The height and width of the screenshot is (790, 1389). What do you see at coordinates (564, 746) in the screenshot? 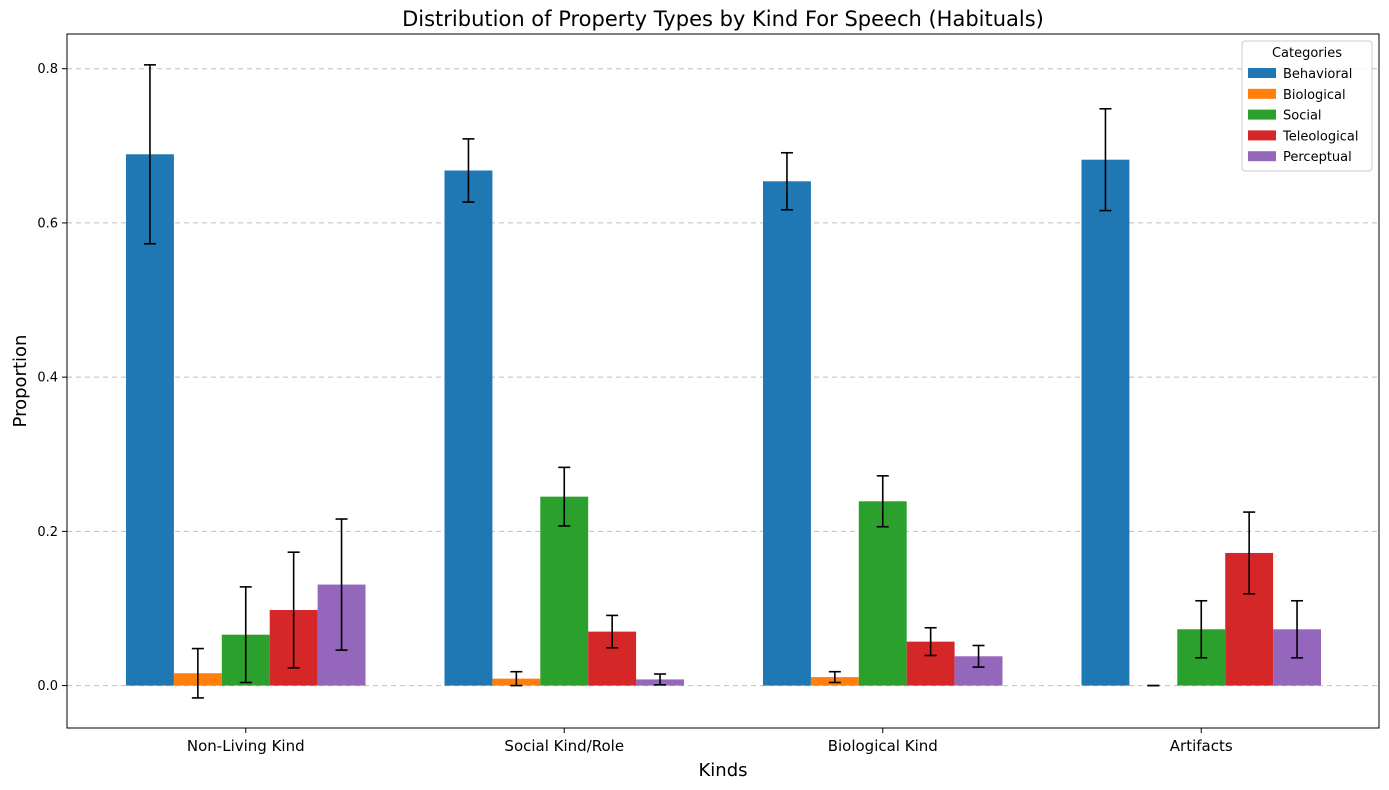
I see `x-tick-label: Social Kind/Role` at bounding box center [564, 746].